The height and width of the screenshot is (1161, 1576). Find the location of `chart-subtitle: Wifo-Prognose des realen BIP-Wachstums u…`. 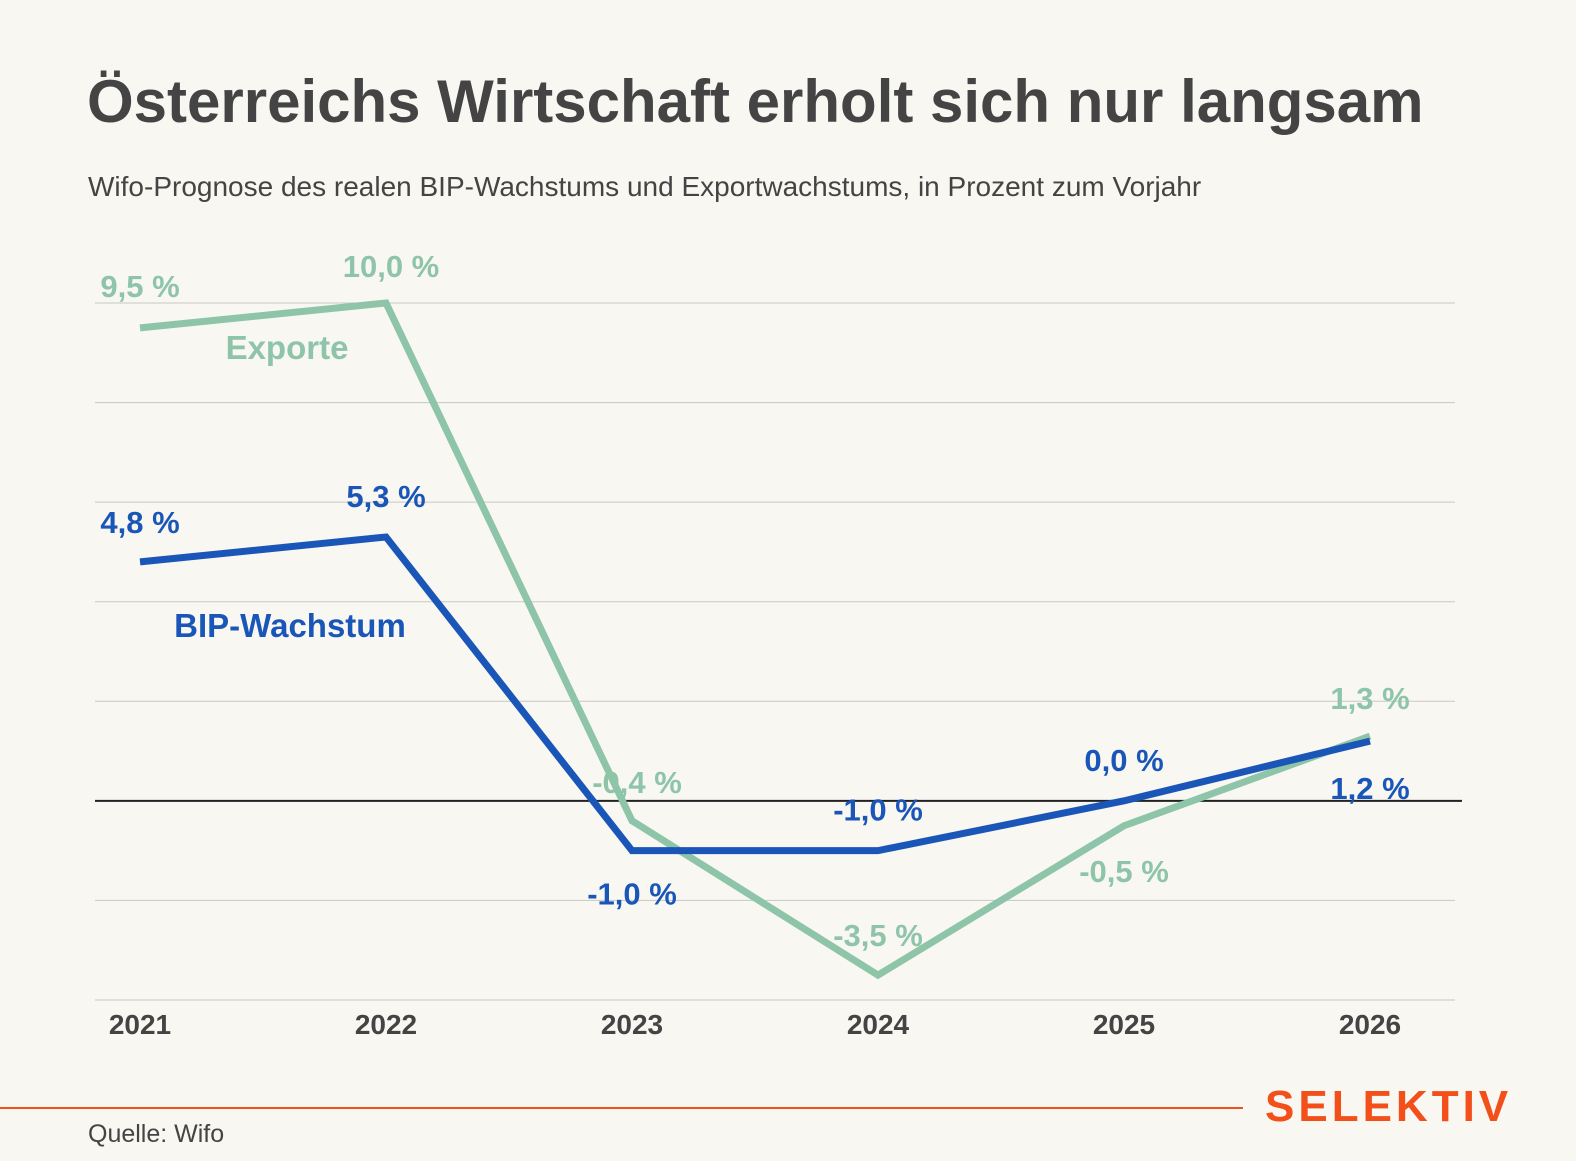

chart-subtitle: Wifo-Prognose des realen BIP-Wachstums u… is located at coordinates (645, 186).